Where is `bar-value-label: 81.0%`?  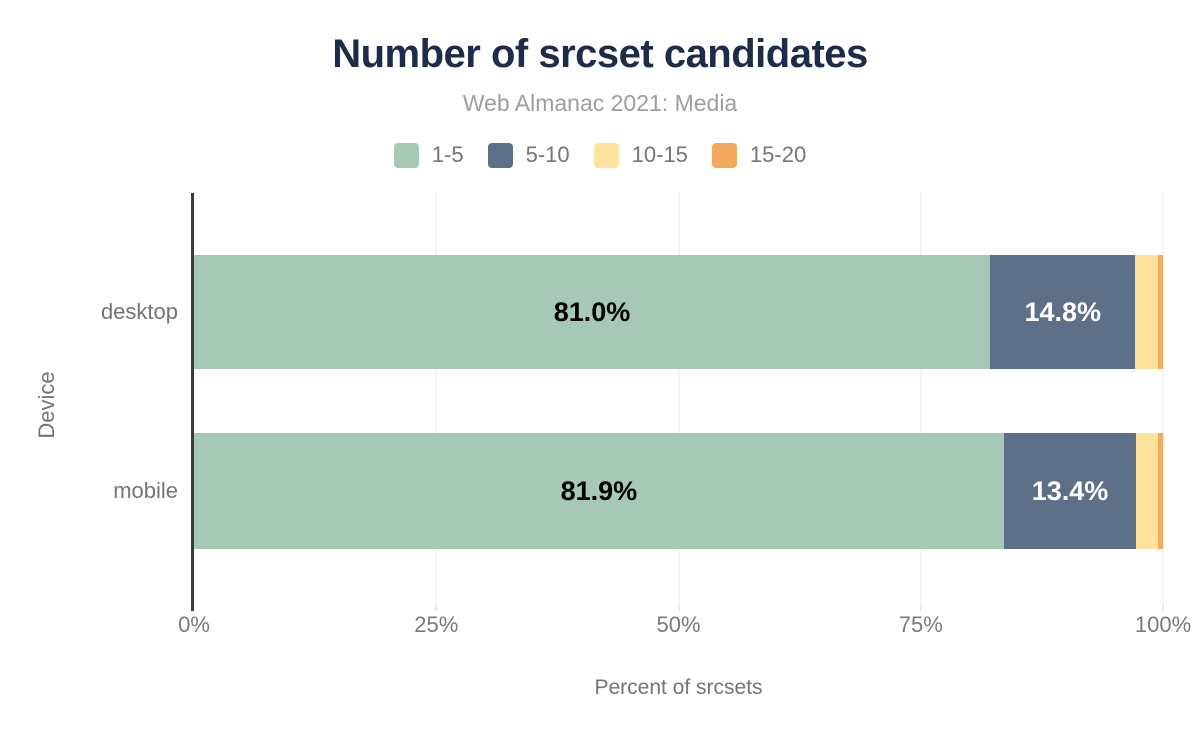
bar-value-label: 81.0% is located at coordinates (592, 311).